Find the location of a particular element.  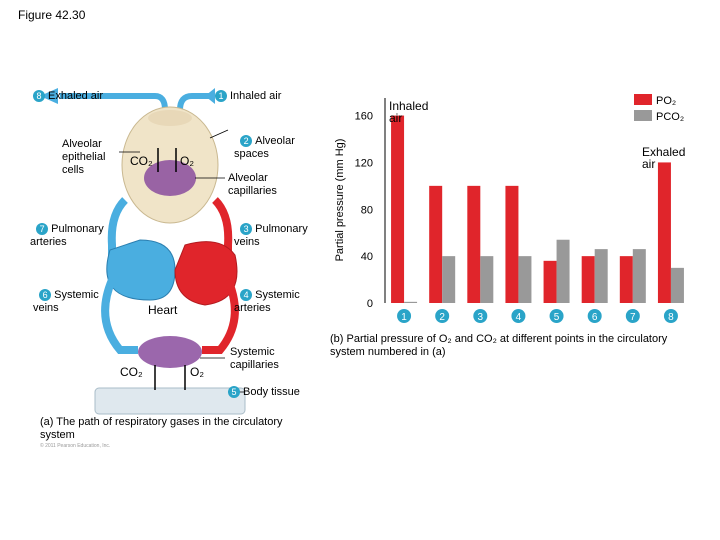

label-alveolar-spaces: 2 Alveolar spaces is located at coordinates (264, 147).